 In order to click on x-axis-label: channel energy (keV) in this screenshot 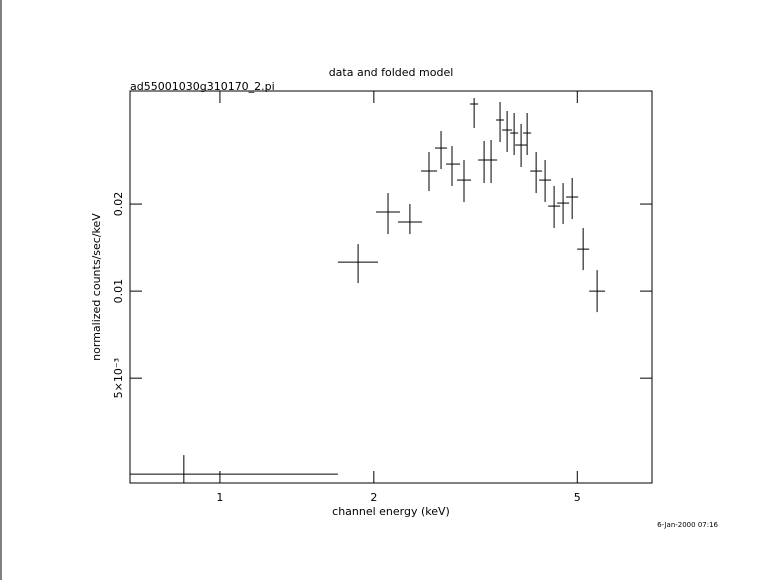, I will do `click(391, 511)`.